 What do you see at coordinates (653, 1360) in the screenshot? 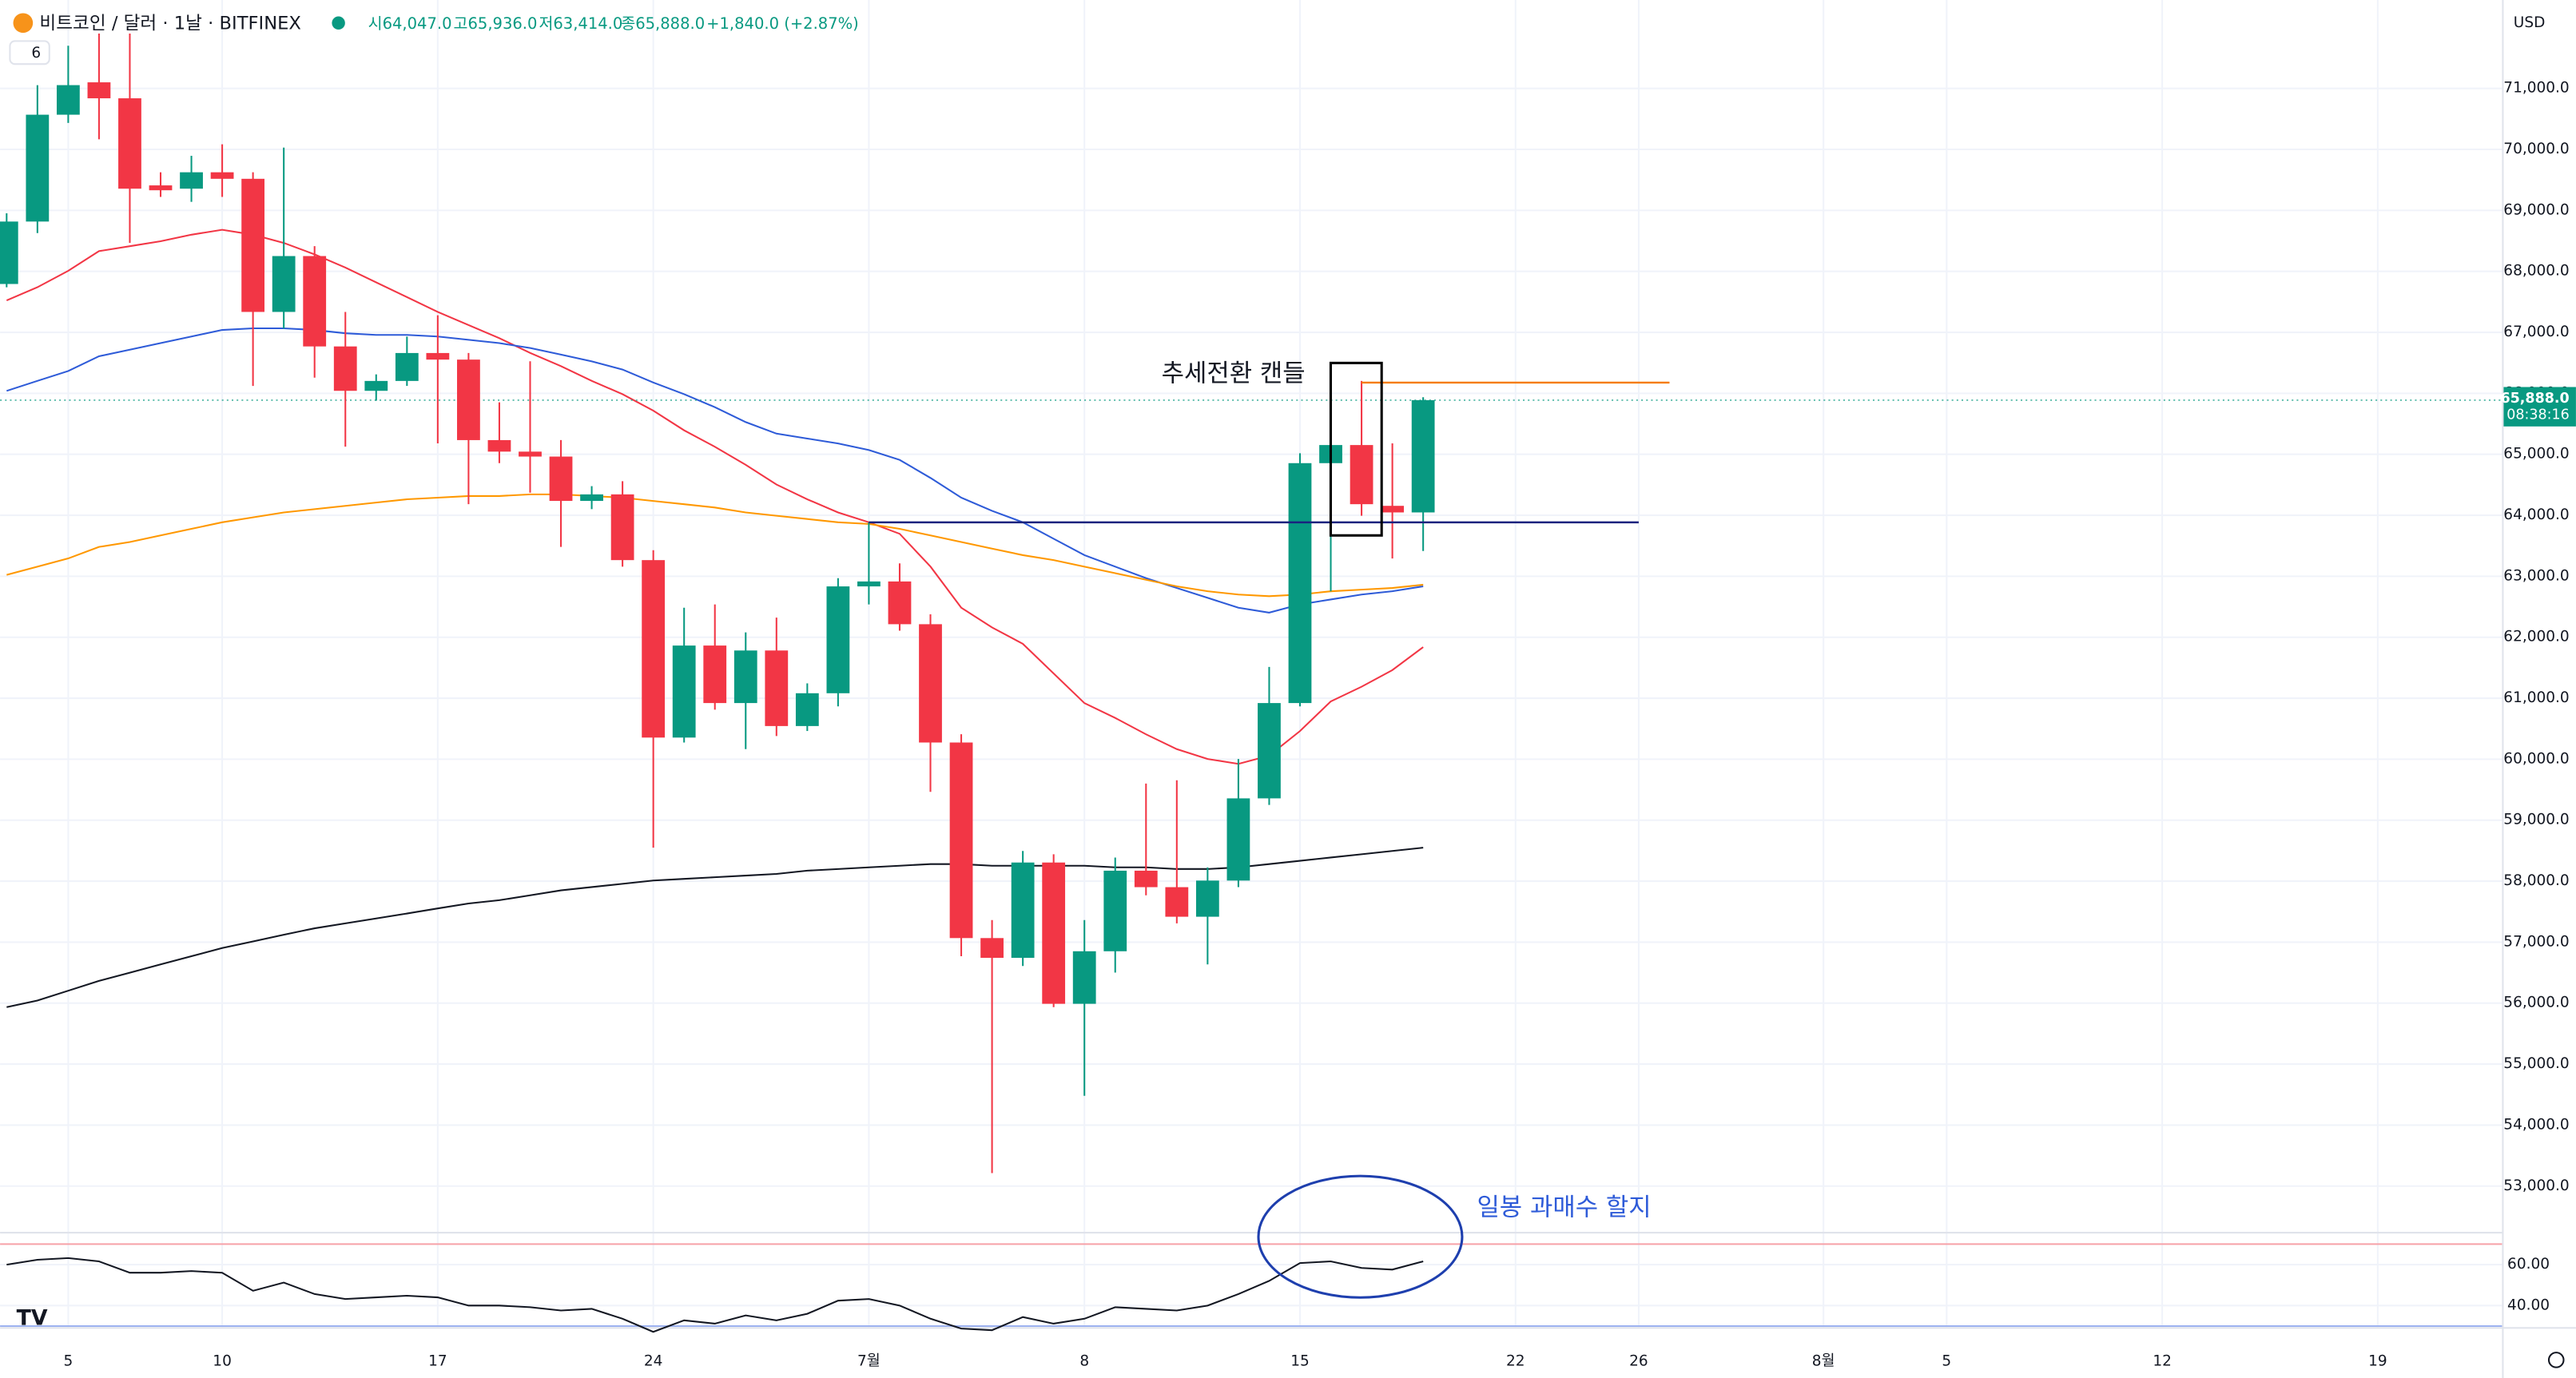
I see `x-tick-label: 24` at bounding box center [653, 1360].